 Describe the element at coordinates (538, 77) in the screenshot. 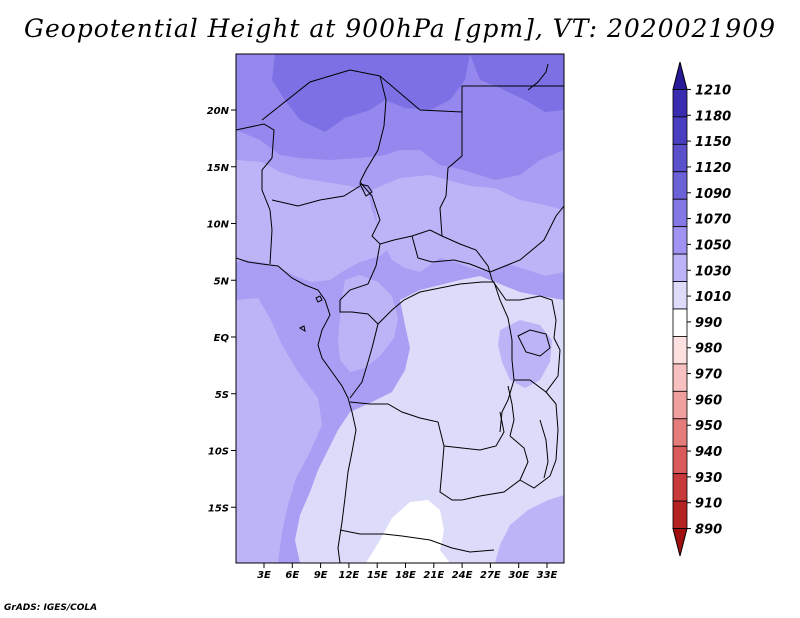

I see `coast-northeast` at that location.